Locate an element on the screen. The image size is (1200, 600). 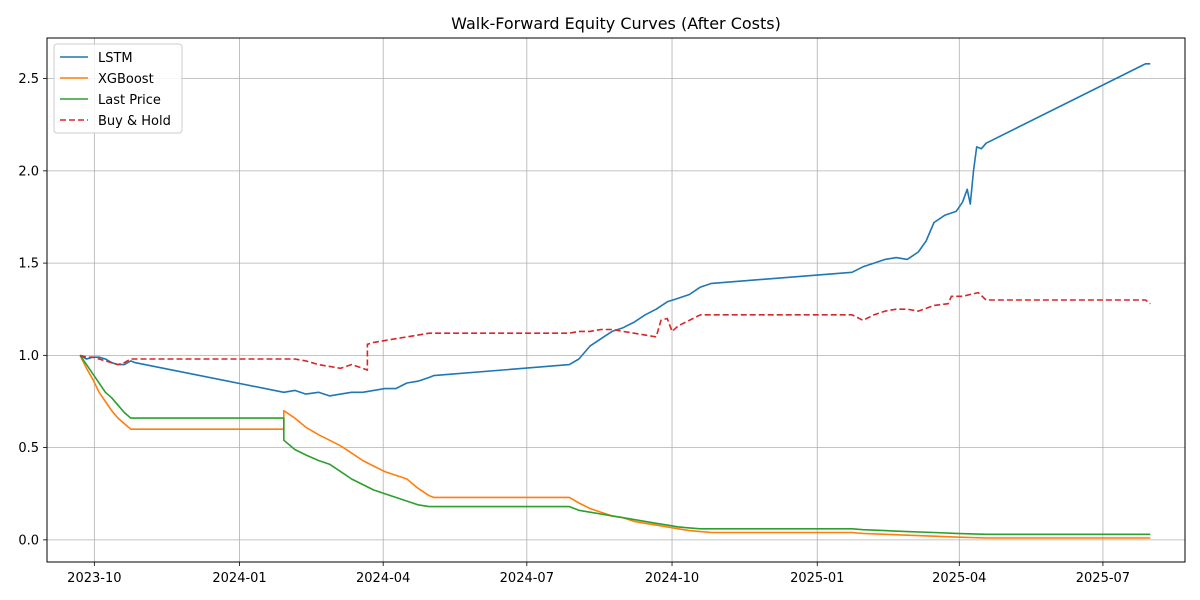
x-tick-label: 2025-01 is located at coordinates (817, 578).